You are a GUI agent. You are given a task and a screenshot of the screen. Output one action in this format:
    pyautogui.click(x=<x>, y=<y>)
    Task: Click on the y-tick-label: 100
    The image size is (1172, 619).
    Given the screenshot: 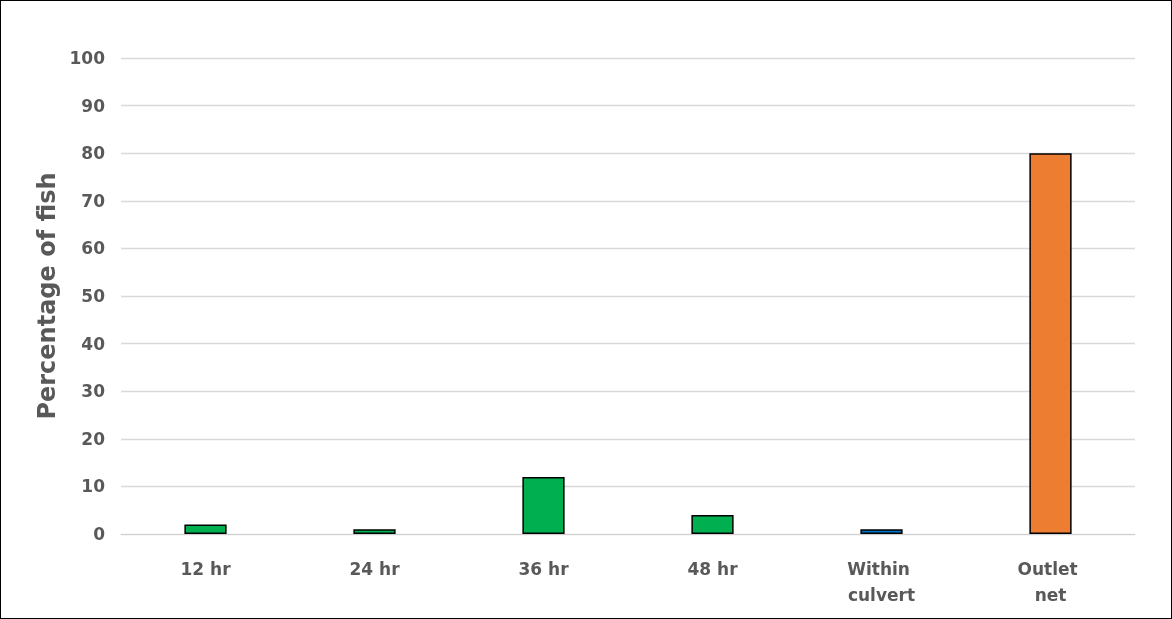 What is the action you would take?
    pyautogui.click(x=87, y=58)
    